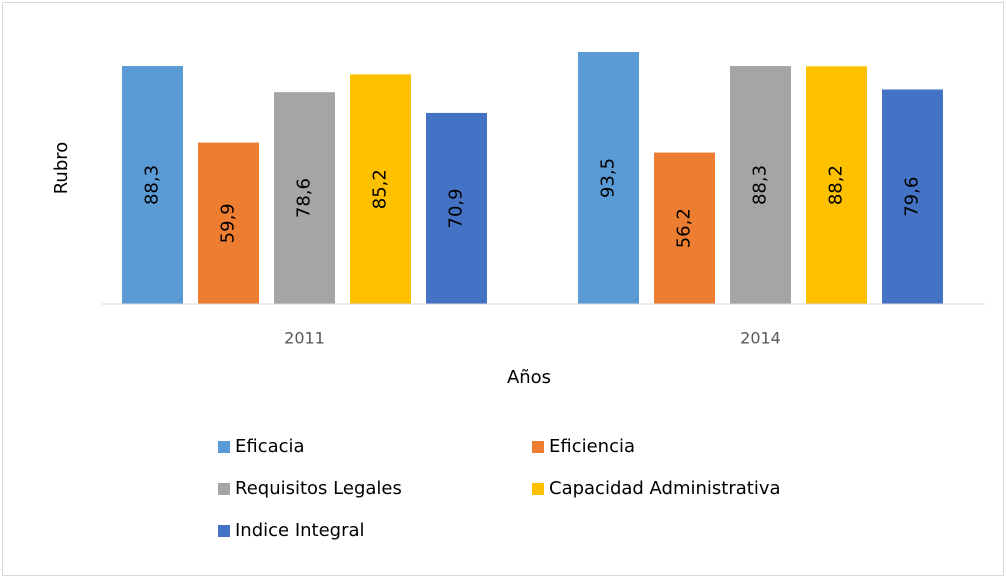 The image size is (1006, 582). I want to click on data-label: 79,6, so click(912, 197).